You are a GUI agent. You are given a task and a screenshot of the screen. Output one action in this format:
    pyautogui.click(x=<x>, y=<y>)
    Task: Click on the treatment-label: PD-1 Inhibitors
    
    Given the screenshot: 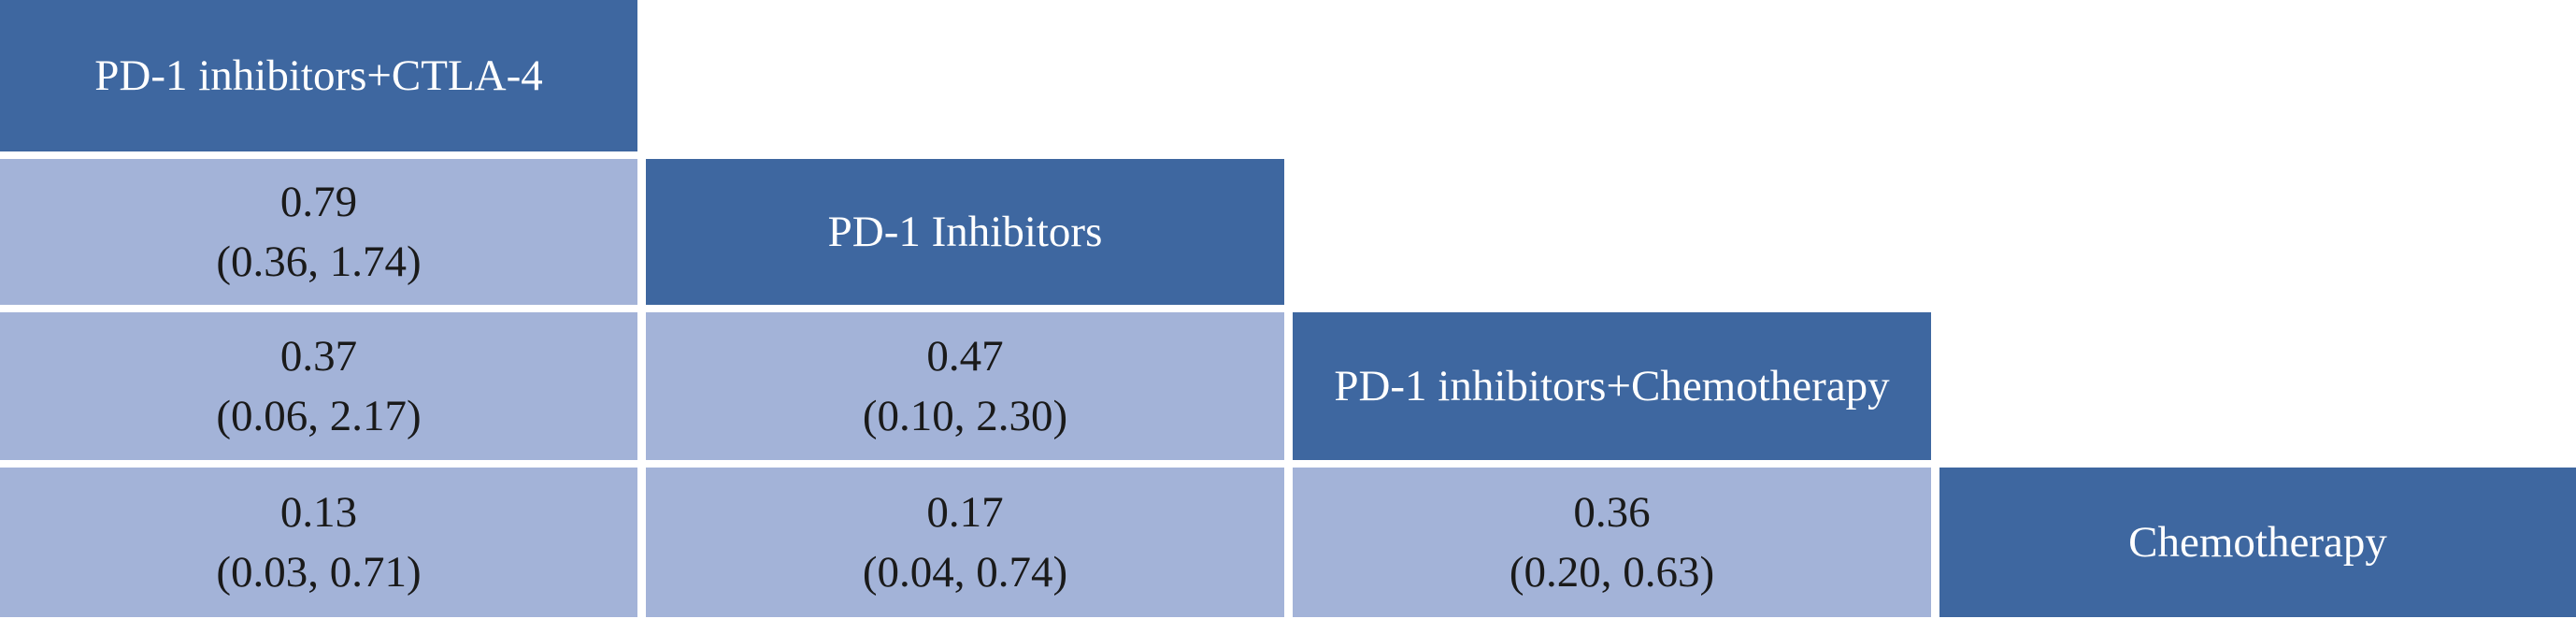 What is the action you would take?
    pyautogui.click(x=965, y=232)
    